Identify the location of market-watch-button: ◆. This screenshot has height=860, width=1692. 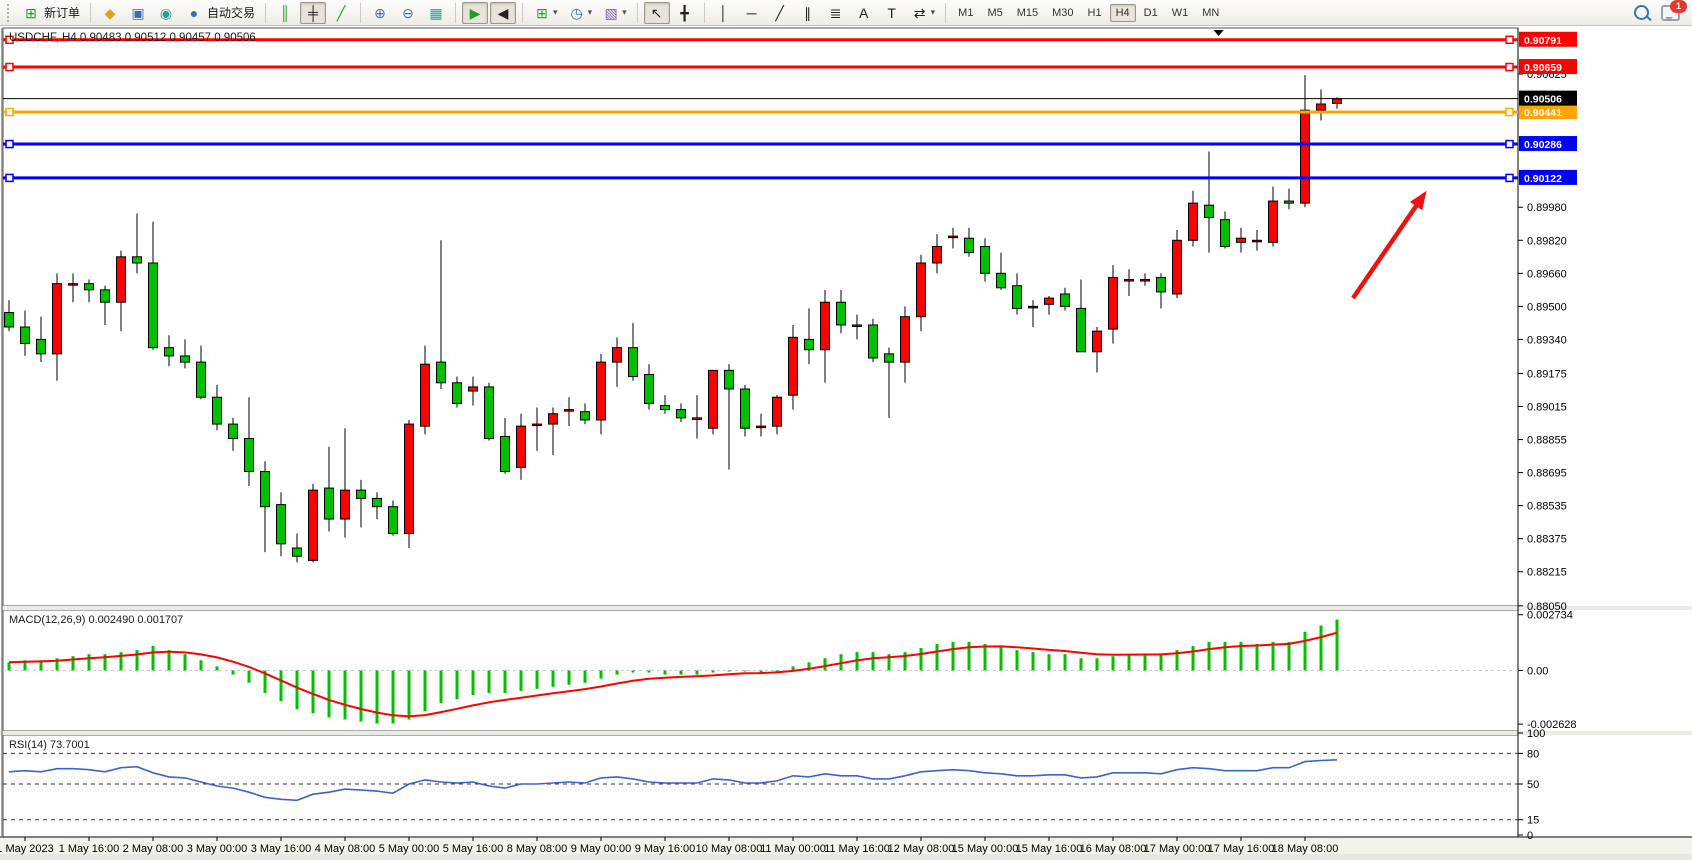
(110, 13).